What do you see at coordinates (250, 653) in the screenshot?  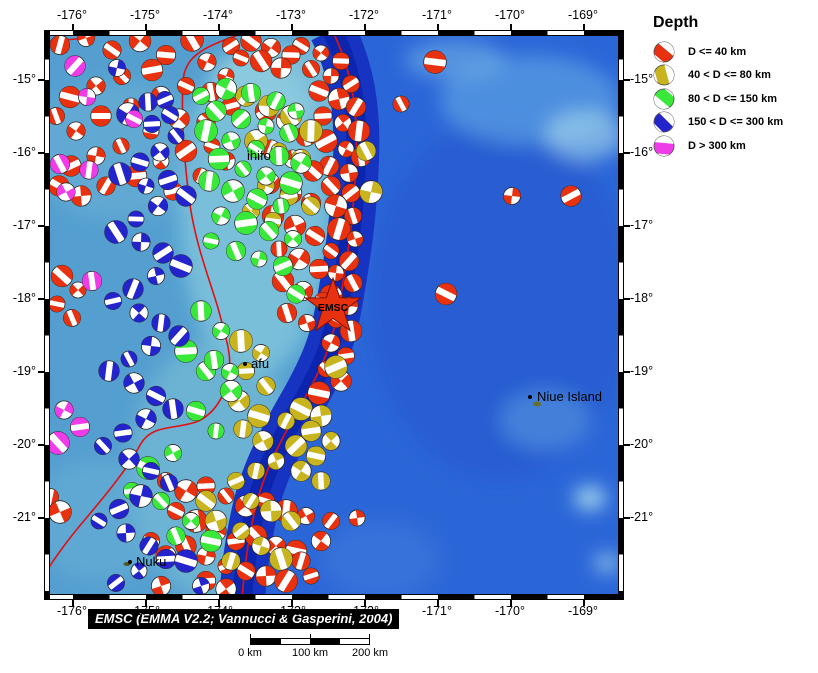 I see `scale-bar-label: 0 km` at bounding box center [250, 653].